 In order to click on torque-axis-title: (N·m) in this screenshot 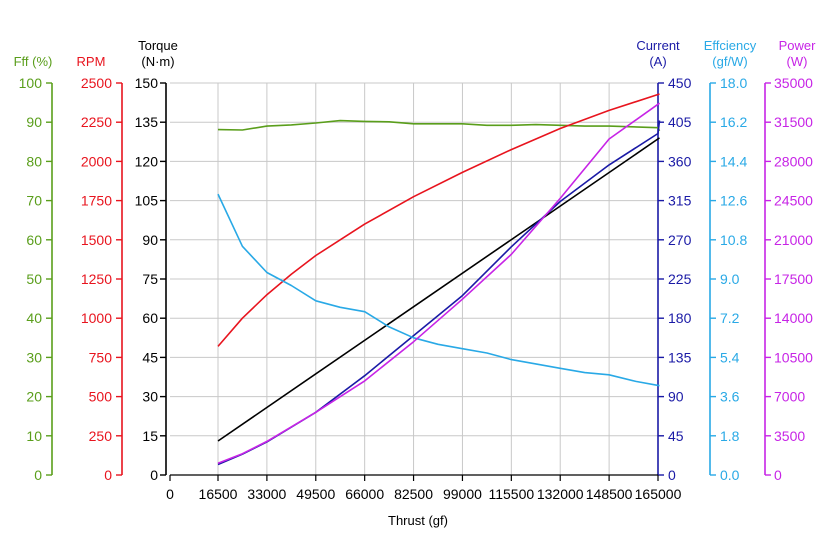, I will do `click(157, 61)`.